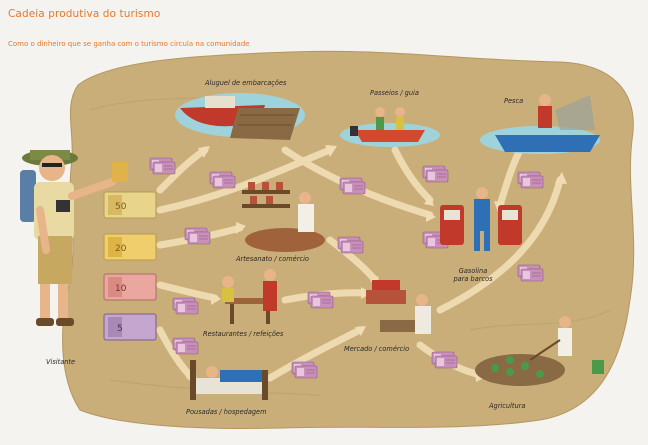 The height and width of the screenshot is (445, 648). I want to click on label-visitor: Visitante, so click(61, 362).